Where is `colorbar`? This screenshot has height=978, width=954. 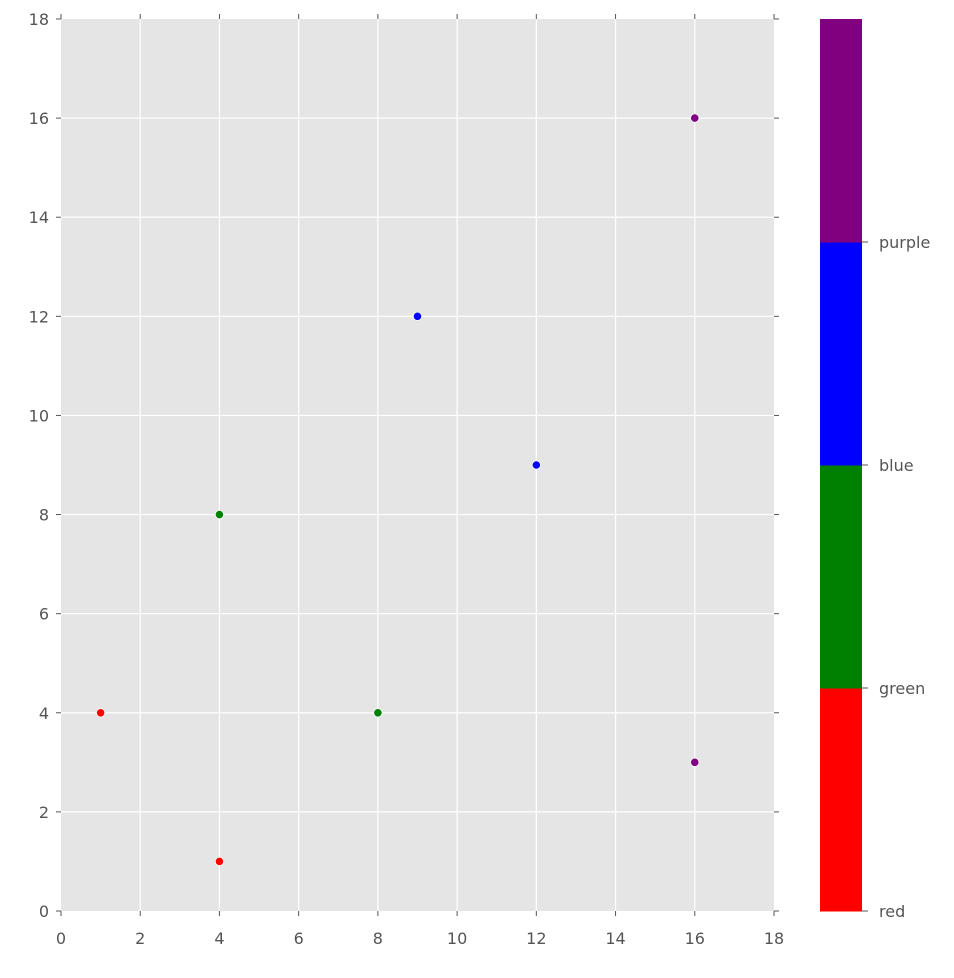 colorbar is located at coordinates (841, 465).